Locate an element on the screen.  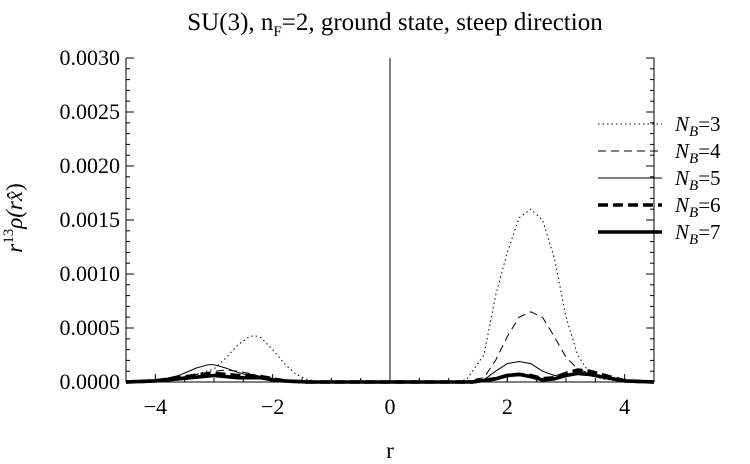
legend-entry-label: NB=4 is located at coordinates (697, 153).